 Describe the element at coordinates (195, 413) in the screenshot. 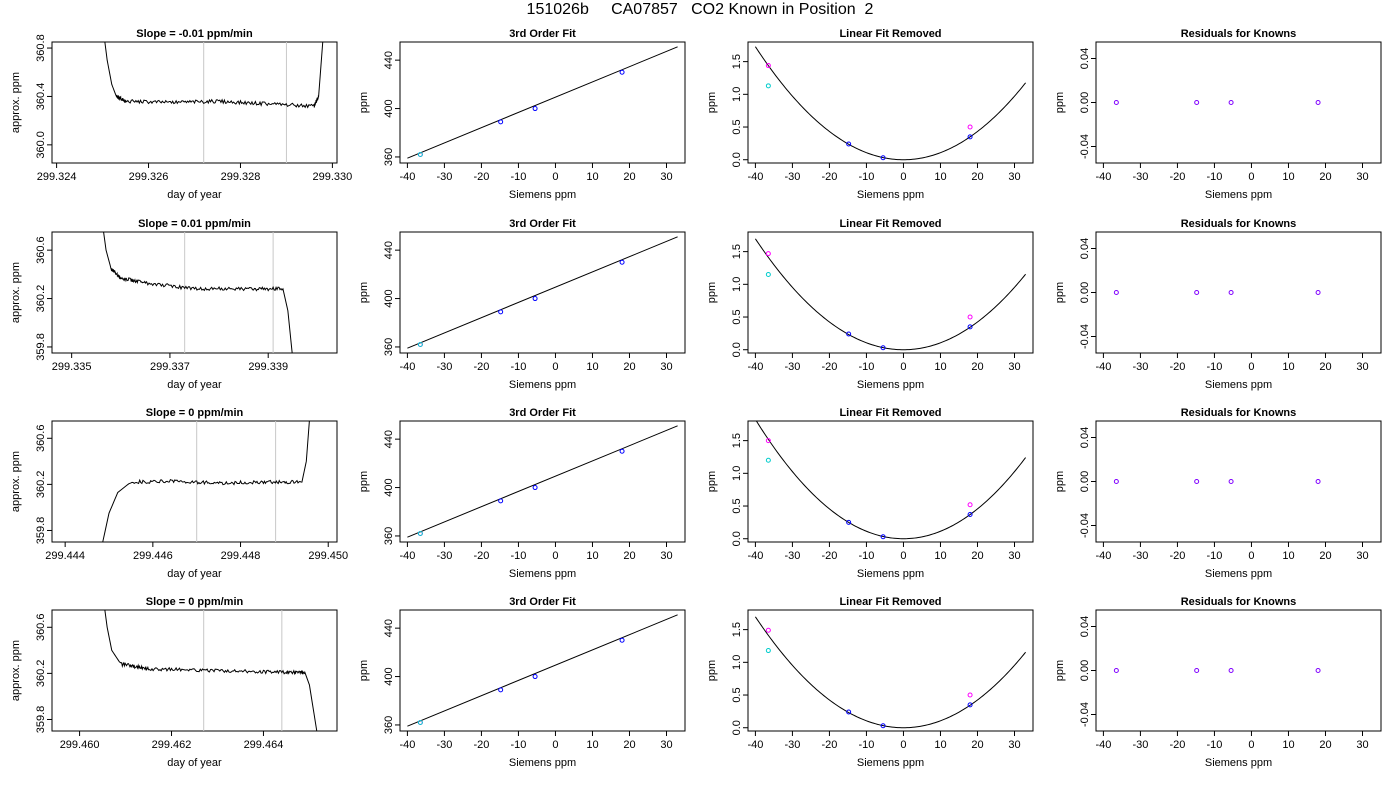

I see `panel-title: Slope = 0 ppm/min` at that location.